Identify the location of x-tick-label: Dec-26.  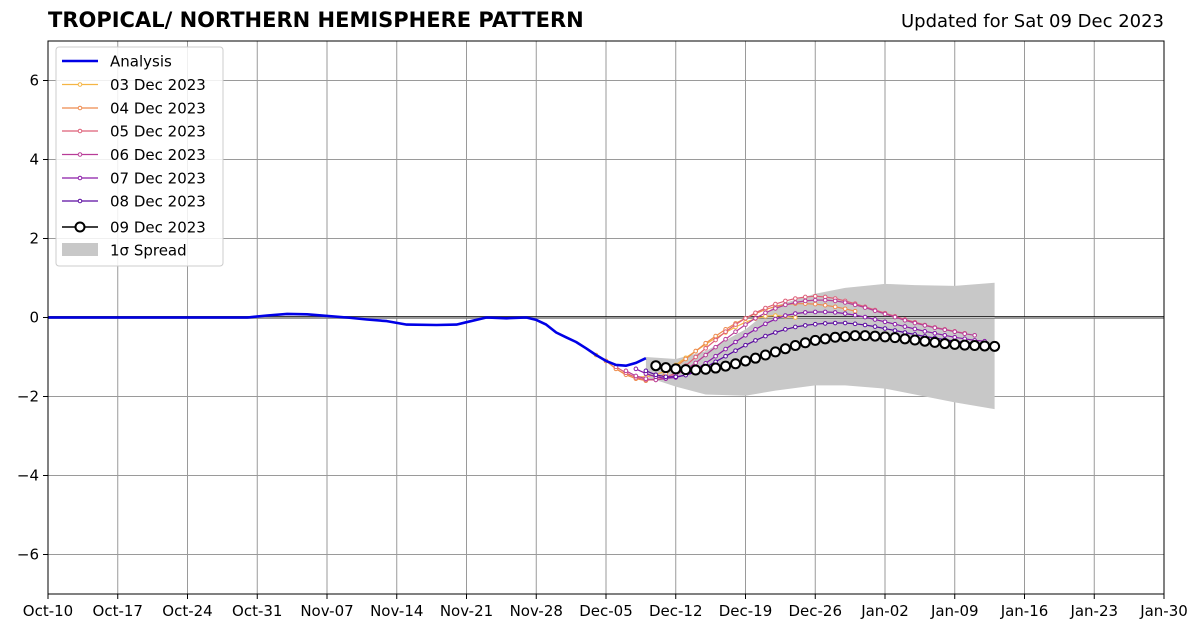
(815, 611).